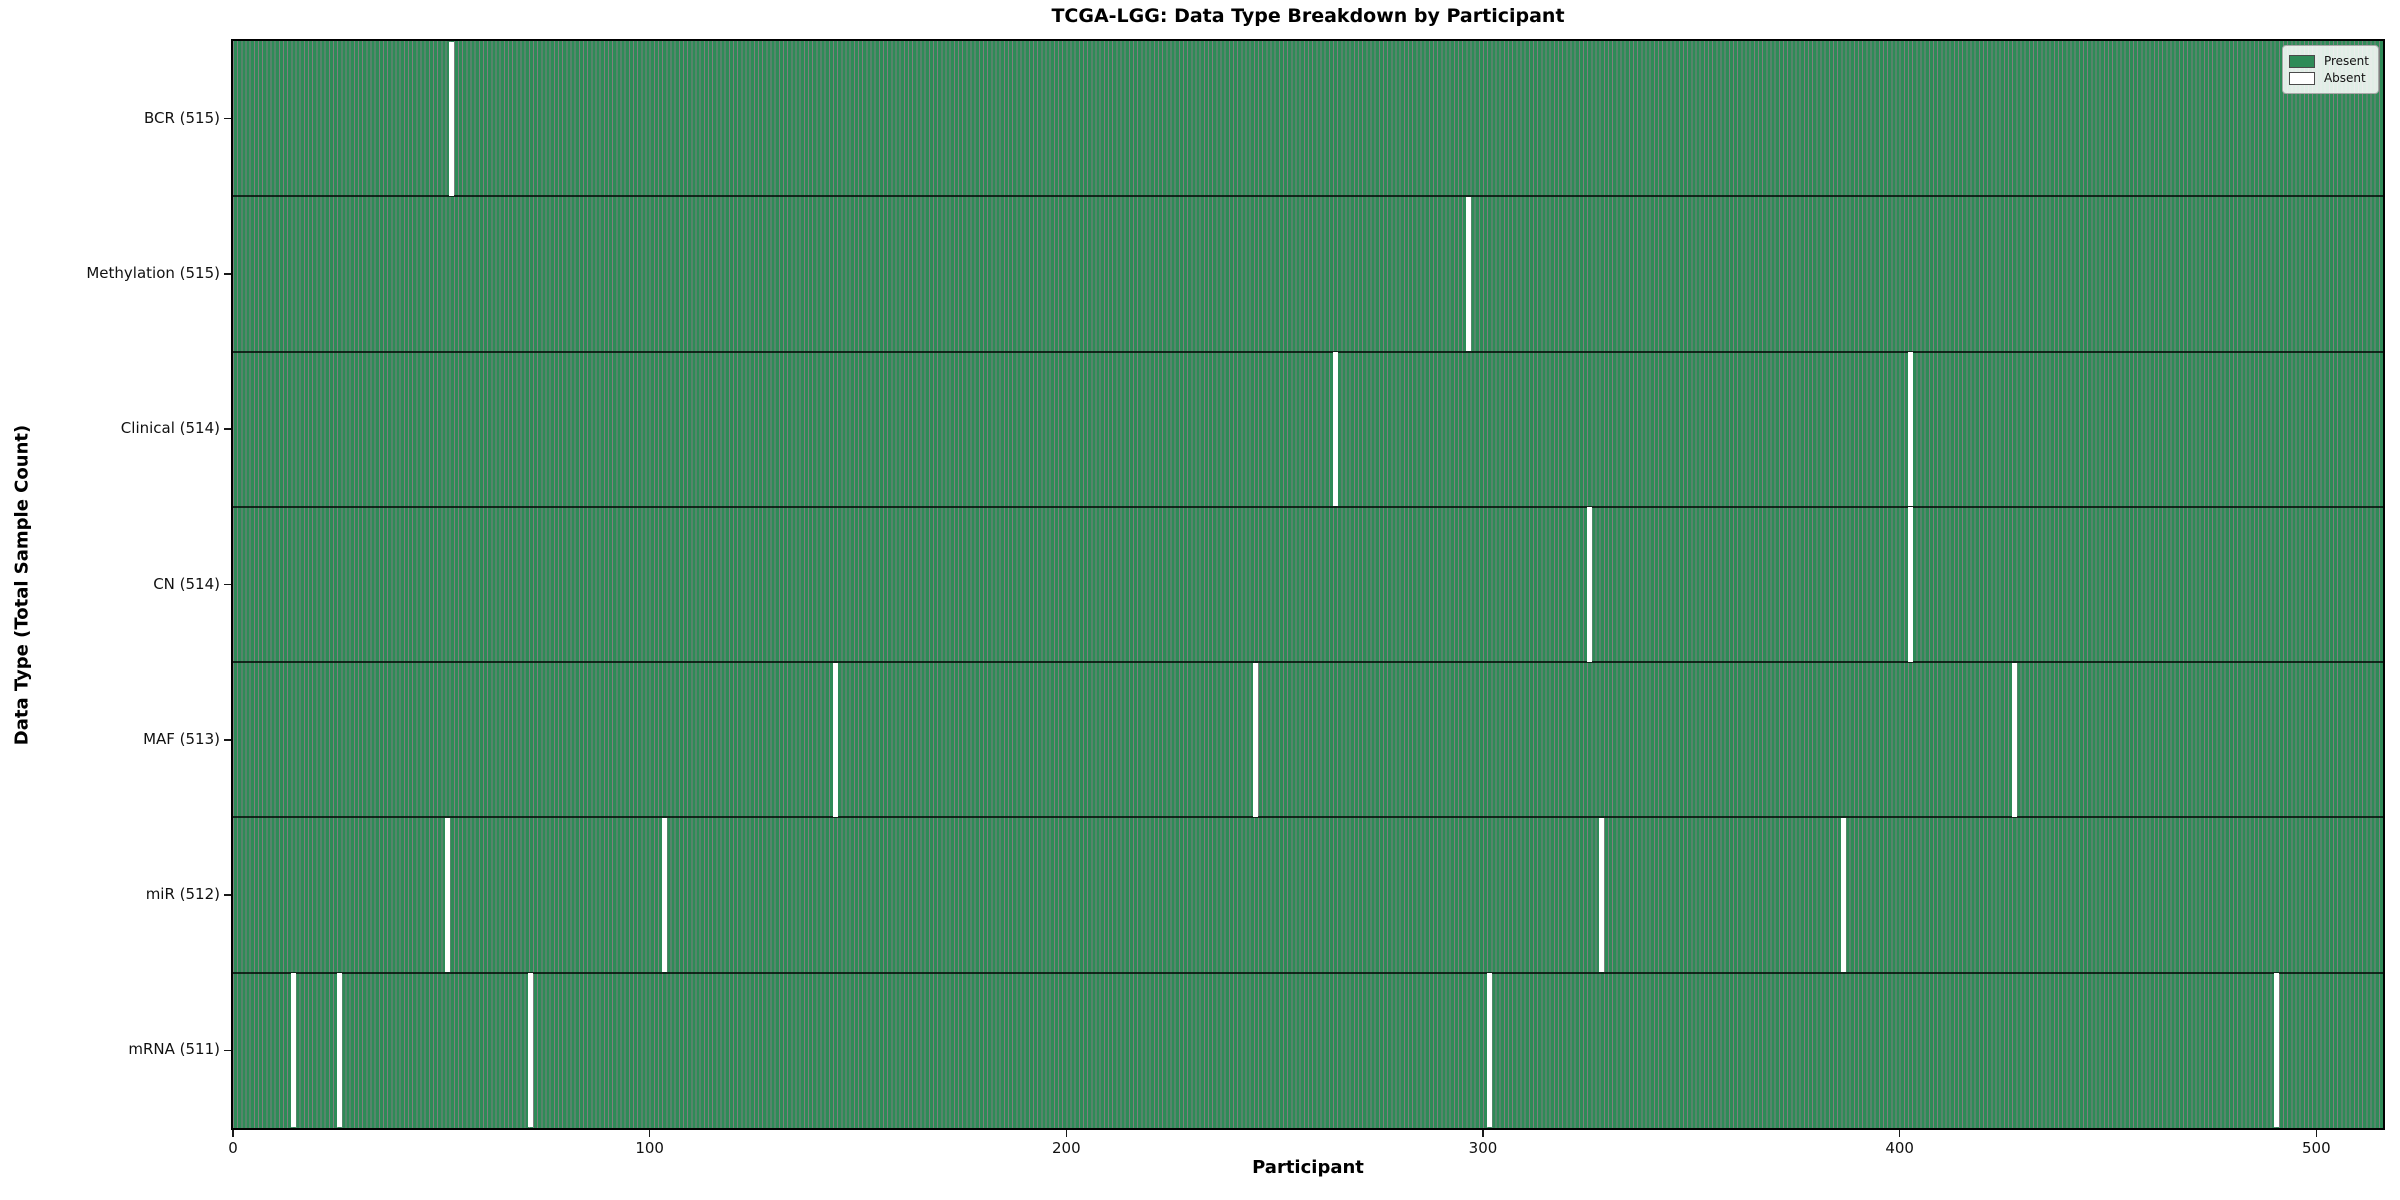  What do you see at coordinates (182, 894) in the screenshot?
I see `y-tick-label-miR: miR (512)` at bounding box center [182, 894].